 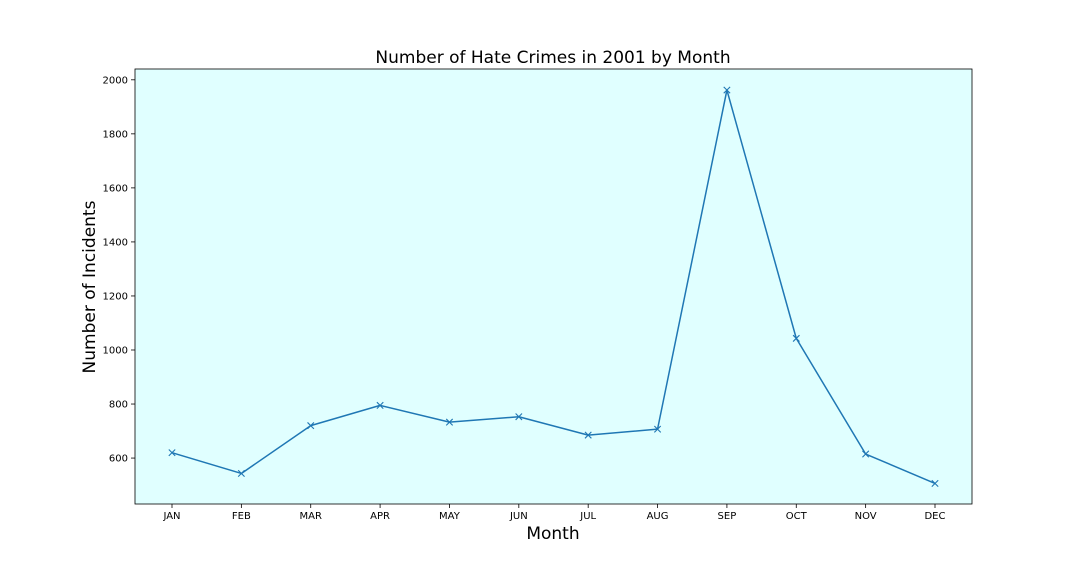 I want to click on x-tick-label: OCT, so click(x=797, y=516).